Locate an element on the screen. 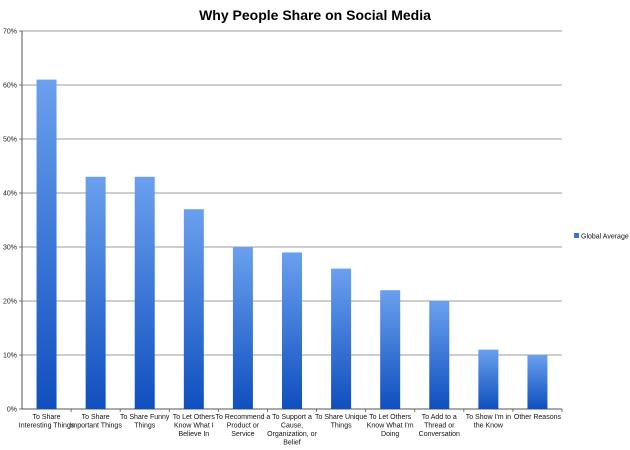  x-tick-label: To Recommend a Product or Service is located at coordinates (242, 426).